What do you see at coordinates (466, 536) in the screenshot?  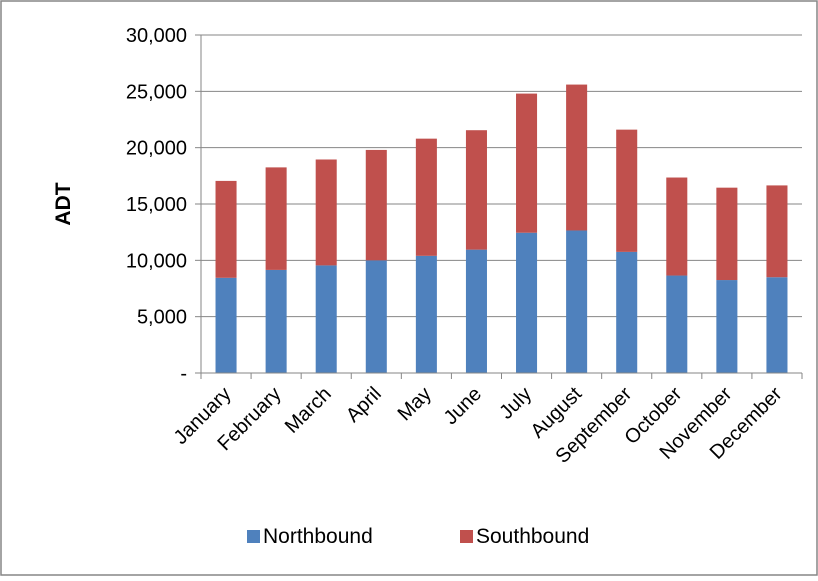 I see `legend-swatch-southbound` at bounding box center [466, 536].